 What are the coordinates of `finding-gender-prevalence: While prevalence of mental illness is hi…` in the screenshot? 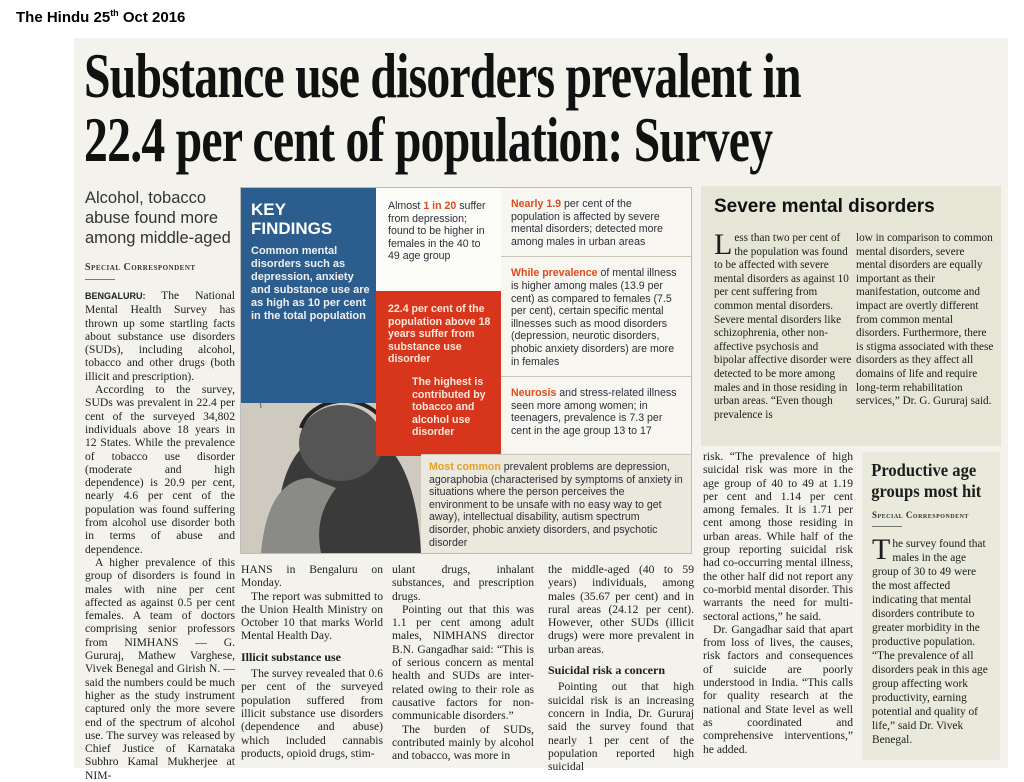 It's located at (596, 317).